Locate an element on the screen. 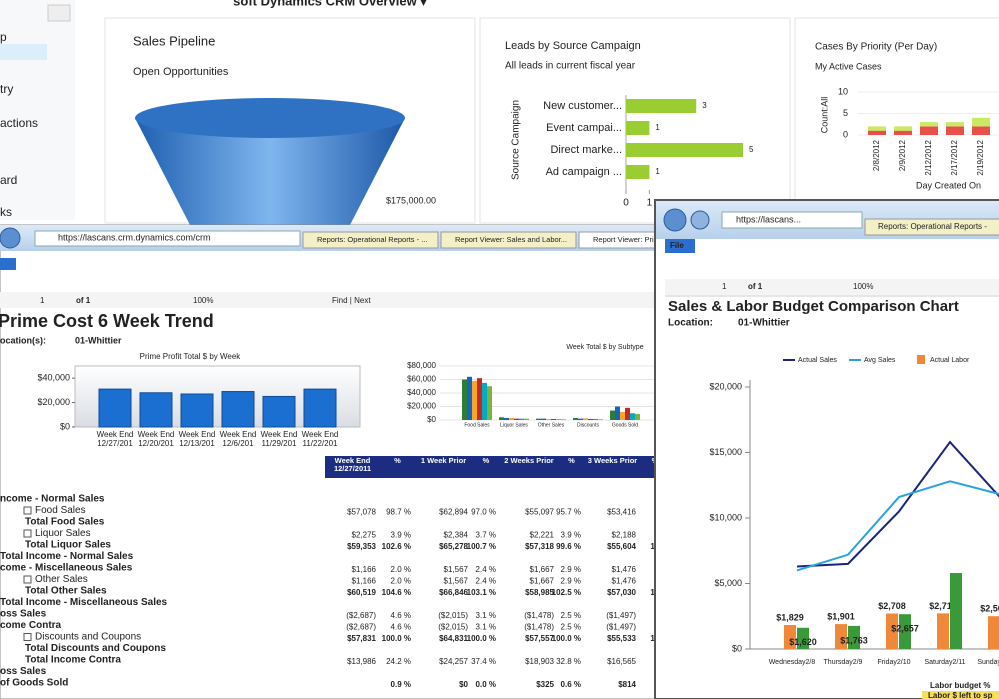 The width and height of the screenshot is (999, 699). tab-label: Report Viewer: Prime C is located at coordinates (632, 239).